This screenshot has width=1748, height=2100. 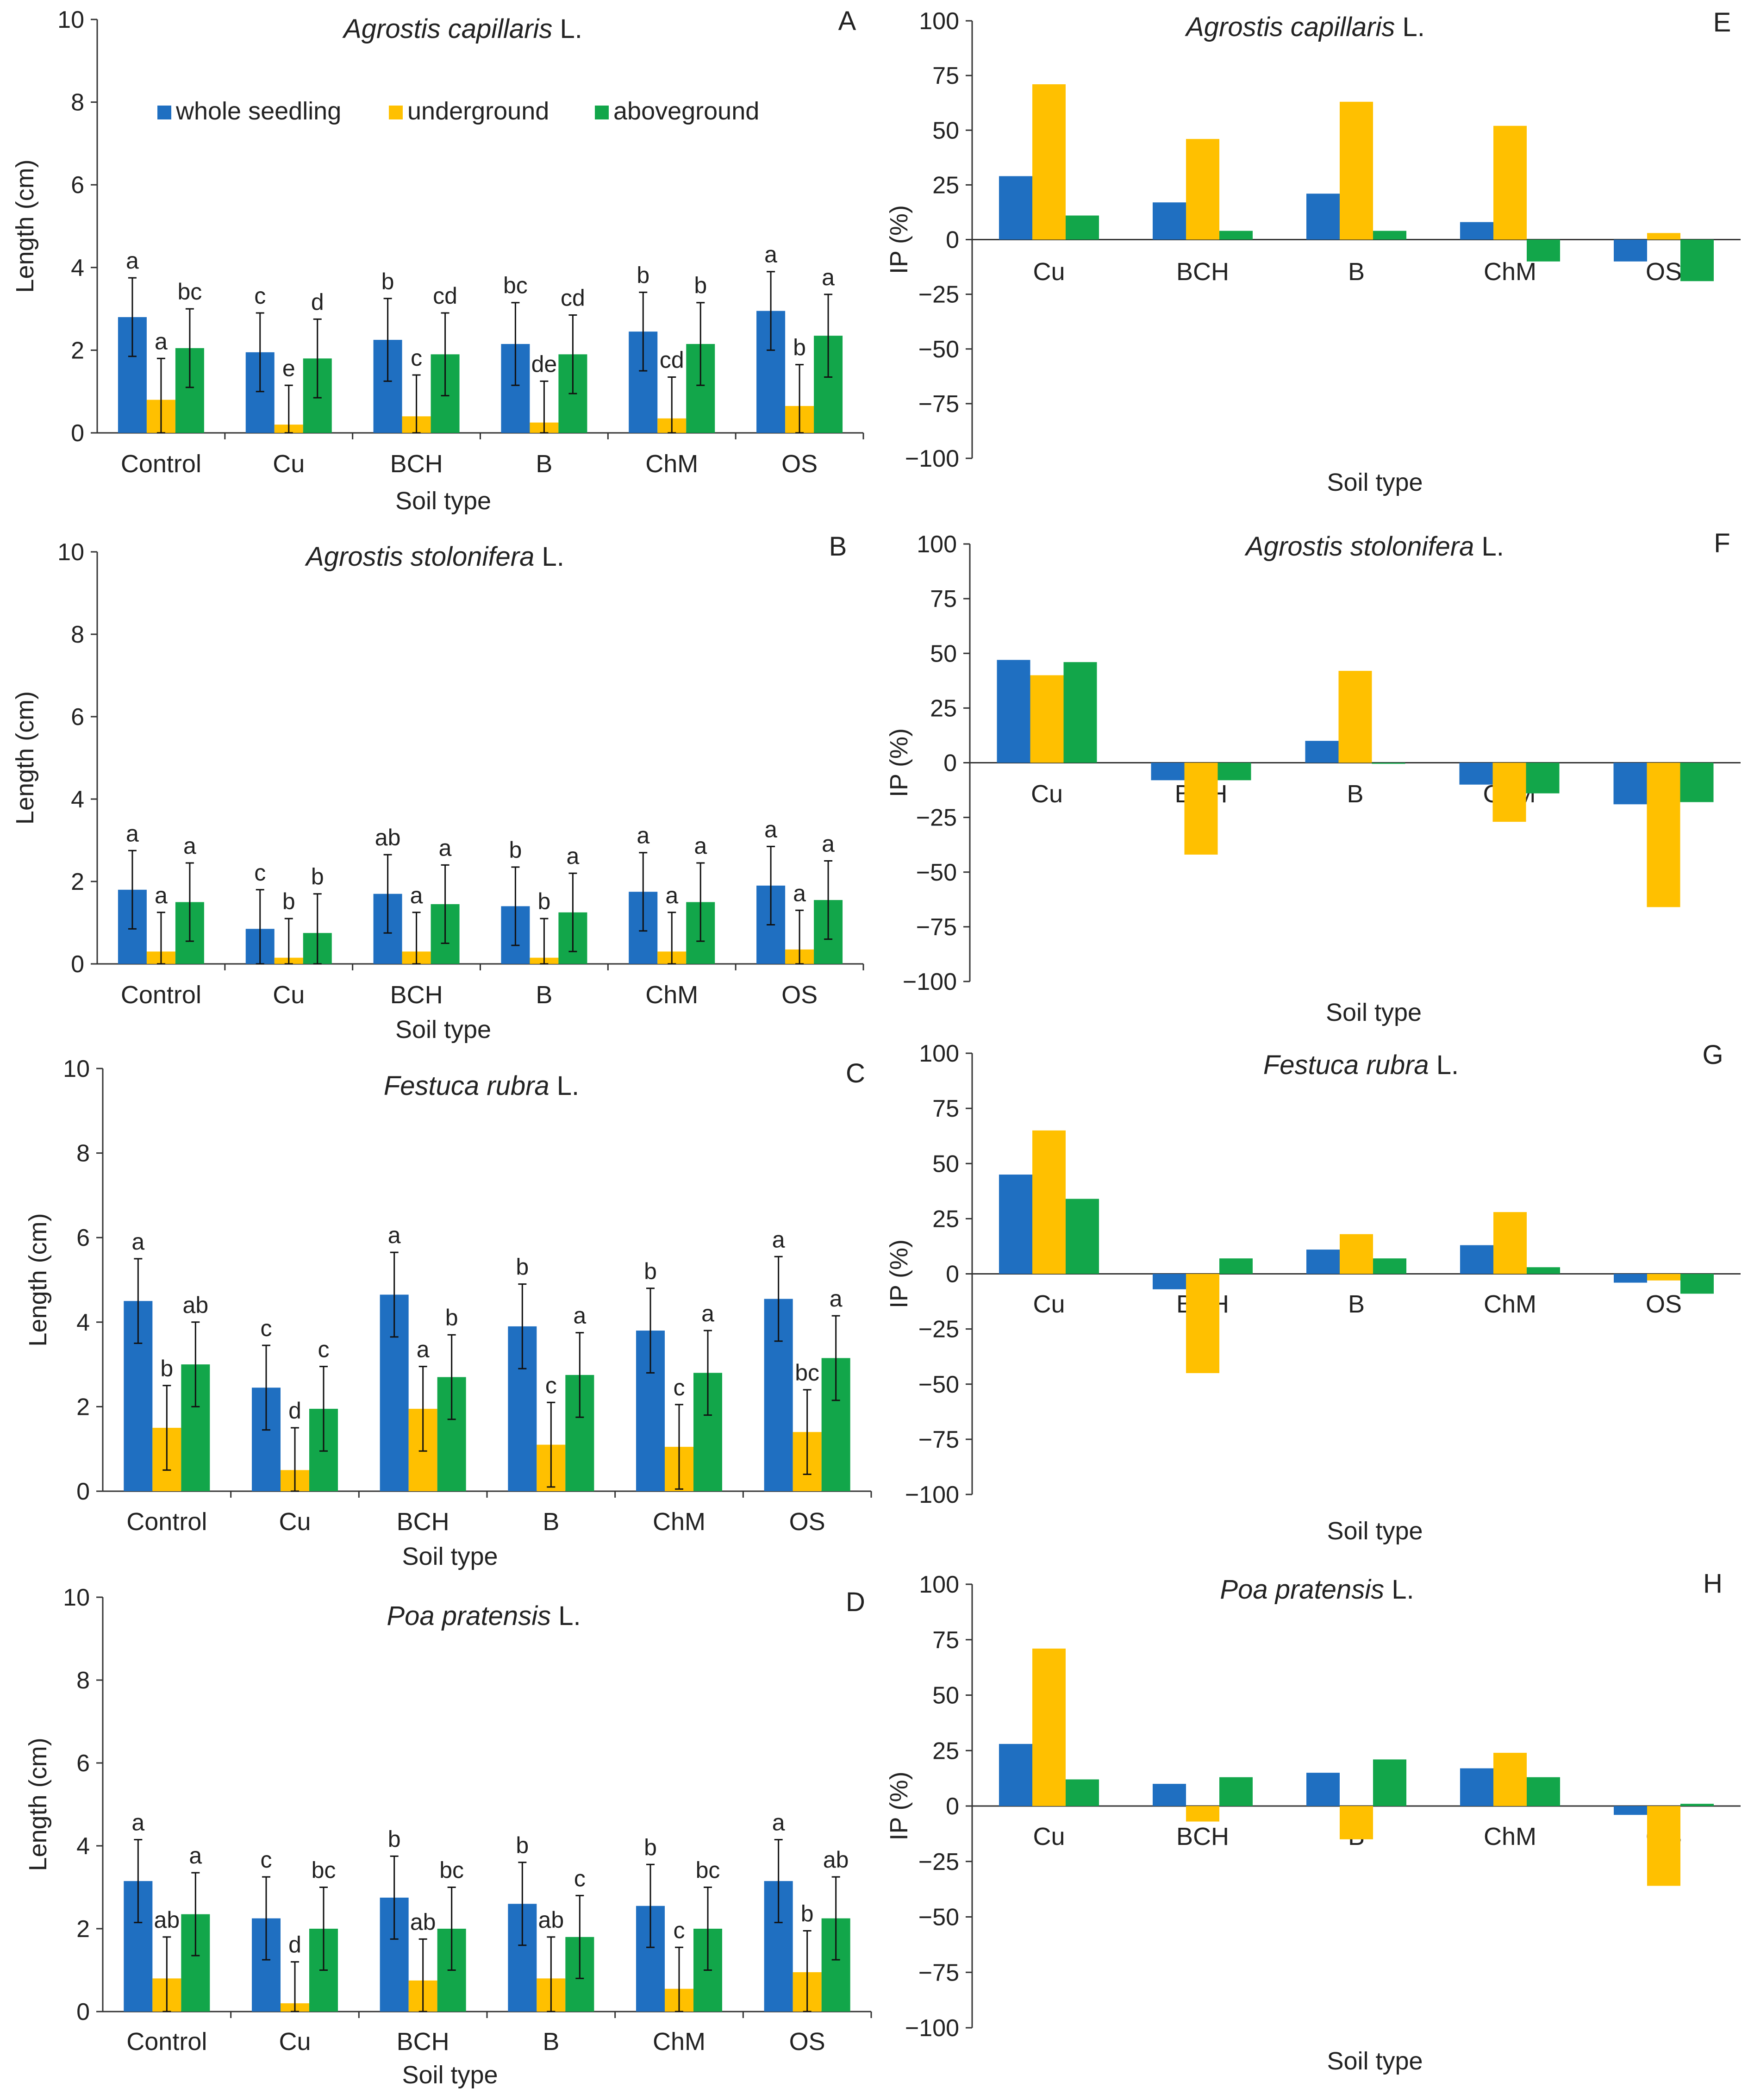 I want to click on bar-underground-chm, so click(x=1510, y=1780).